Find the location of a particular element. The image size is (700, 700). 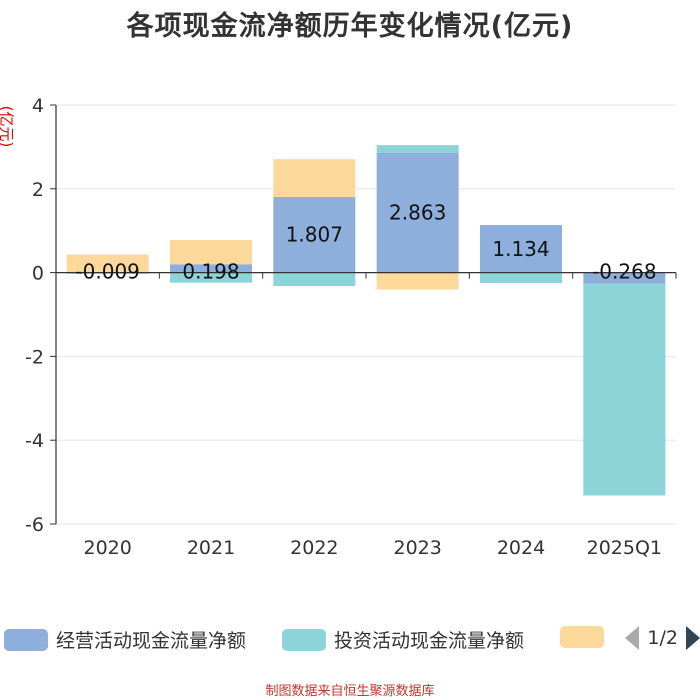

legend-label-operating: 经营活动现金流量净额 is located at coordinates (151, 641).